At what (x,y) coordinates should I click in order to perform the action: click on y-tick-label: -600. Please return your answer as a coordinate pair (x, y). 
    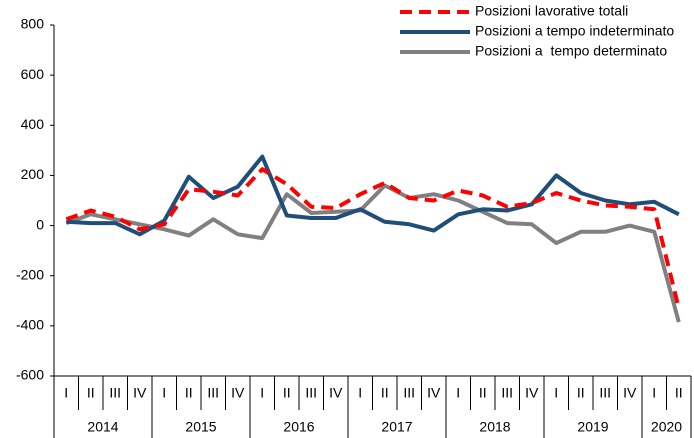
    Looking at the image, I should click on (30, 375).